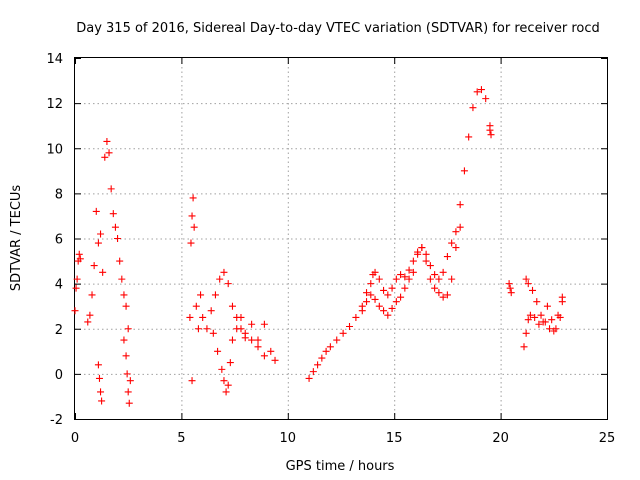  Describe the element at coordinates (59, 194) in the screenshot. I see `y-tick-label: 8` at that location.